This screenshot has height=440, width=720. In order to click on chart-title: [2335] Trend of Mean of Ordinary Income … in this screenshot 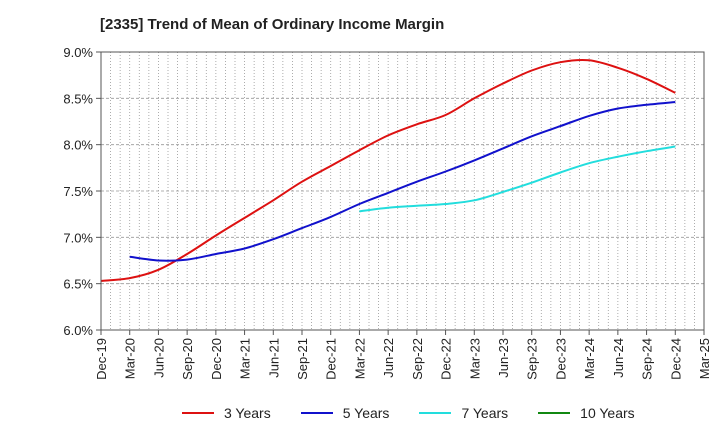, I will do `click(272, 24)`.